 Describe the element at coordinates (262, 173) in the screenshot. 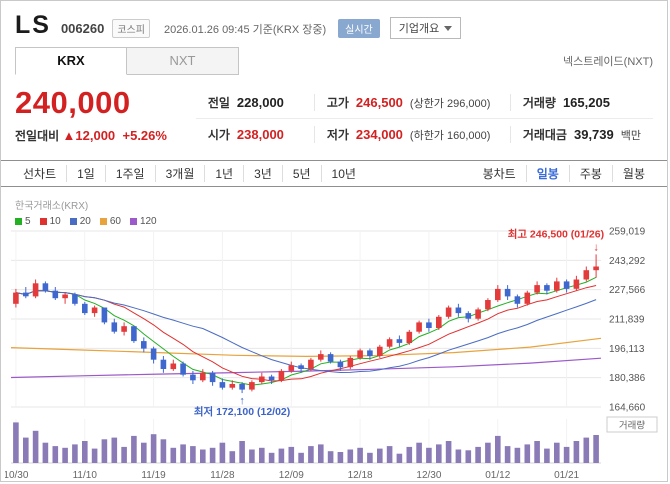

I see `period-3years: 3년` at that location.